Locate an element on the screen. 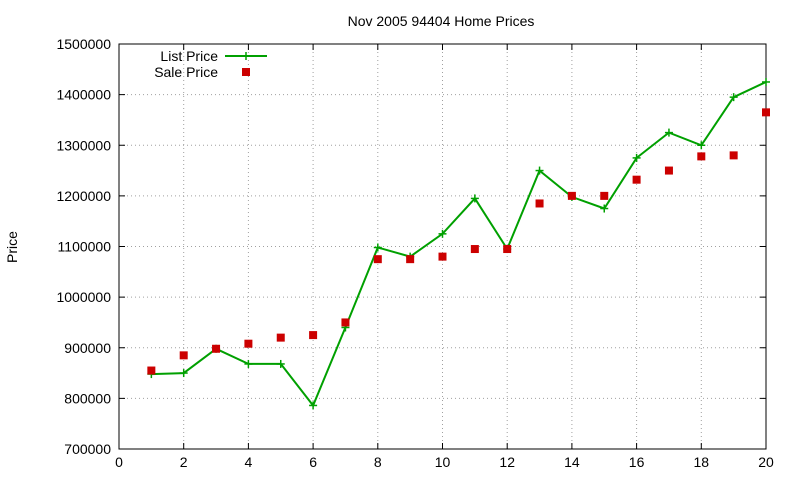 Image resolution: width=800 pixels, height=480 pixels. legend-label: List Price is located at coordinates (189, 56).